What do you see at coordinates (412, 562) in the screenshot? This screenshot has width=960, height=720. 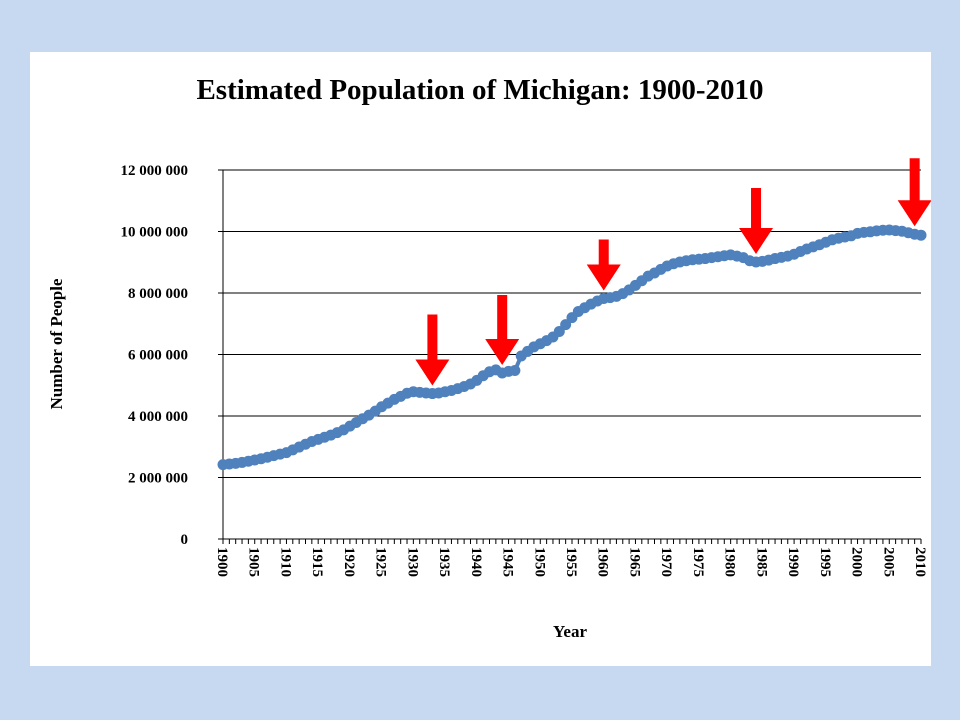 I see `x-tick-label: 1930` at bounding box center [412, 562].